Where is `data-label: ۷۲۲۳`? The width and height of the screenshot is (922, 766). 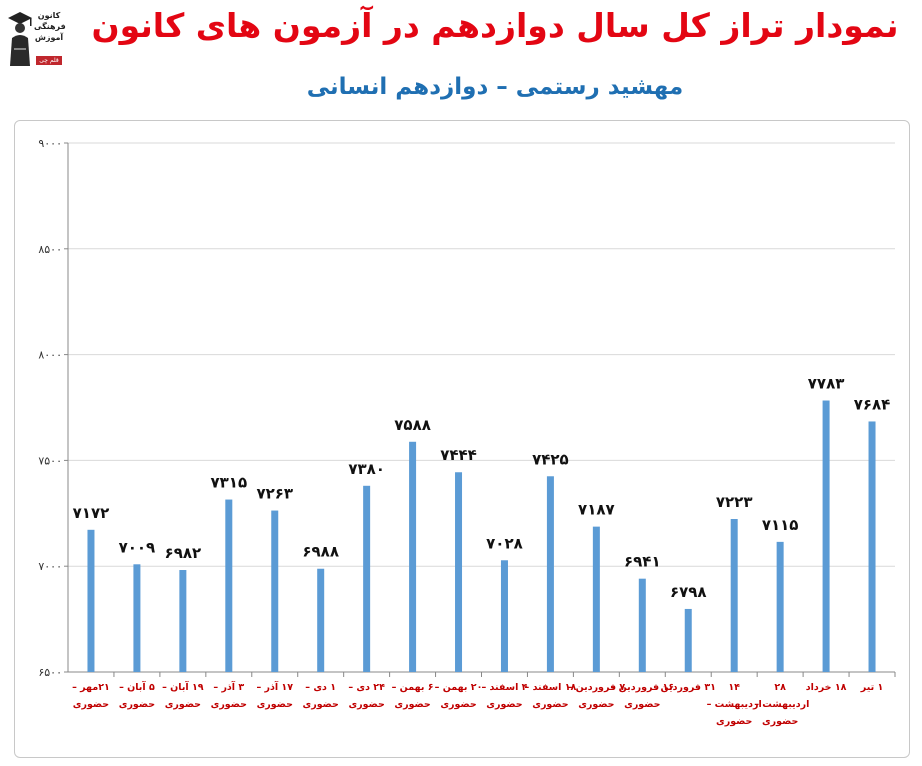 data-label: ۷۲۲۳ is located at coordinates (734, 502).